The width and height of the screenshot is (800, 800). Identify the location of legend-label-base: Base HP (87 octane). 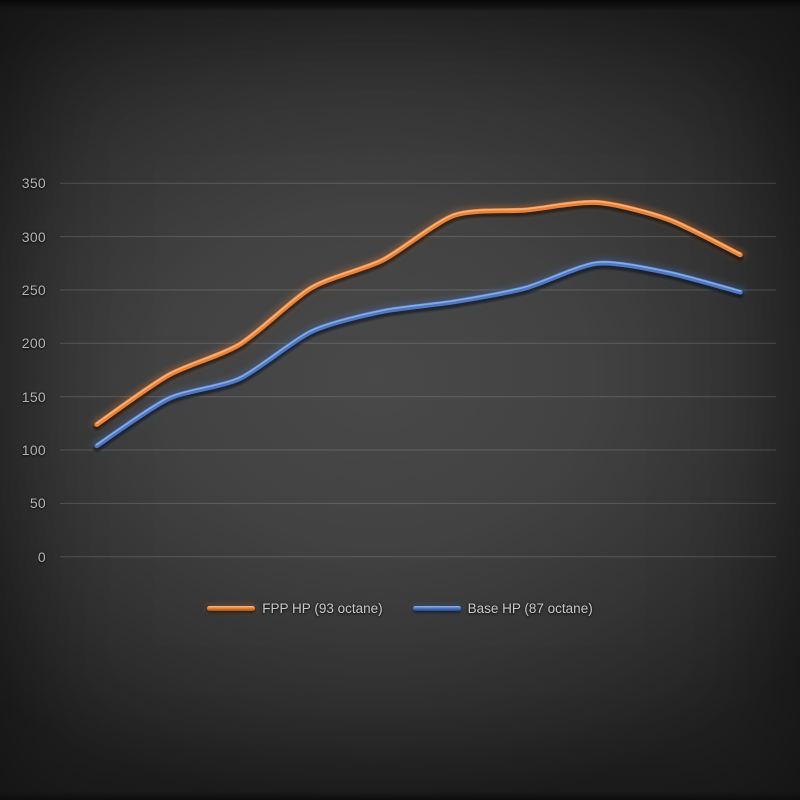
(530, 608).